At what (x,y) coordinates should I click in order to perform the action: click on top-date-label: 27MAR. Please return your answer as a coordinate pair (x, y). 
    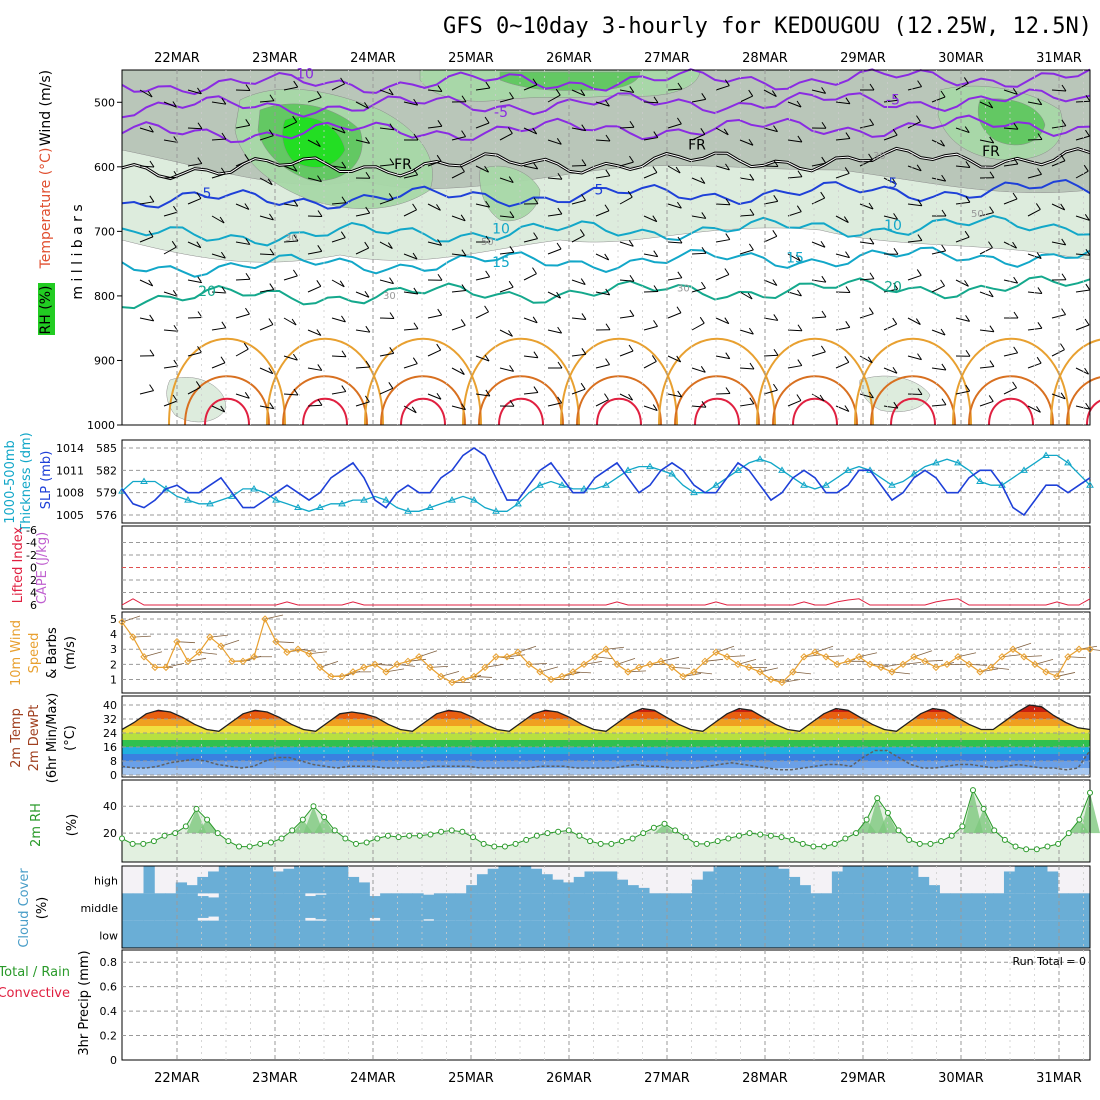
    Looking at the image, I should click on (667, 58).